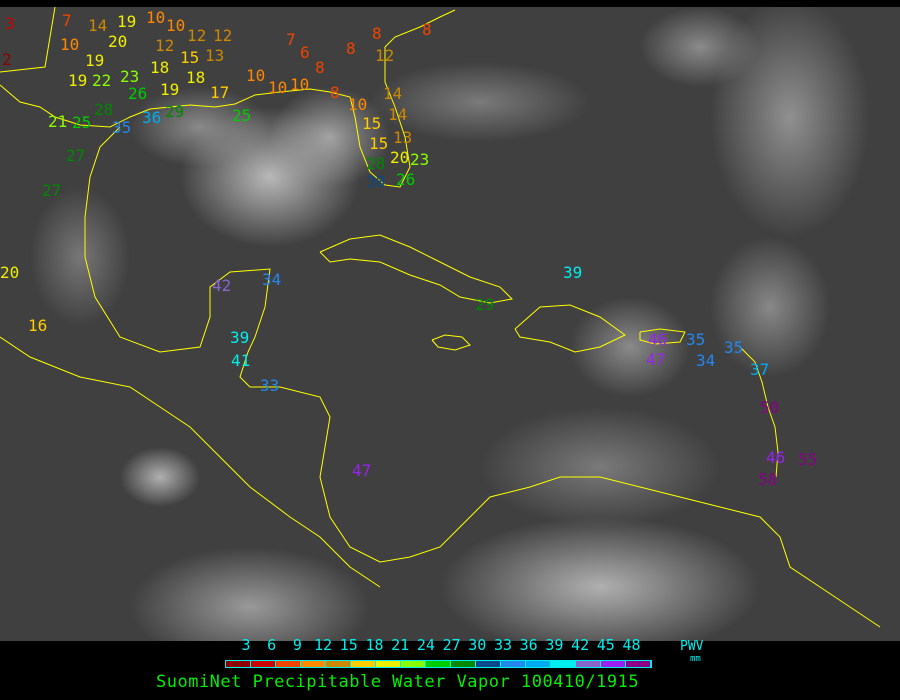 The width and height of the screenshot is (900, 700). I want to click on color-scale-bar, so click(438, 664).